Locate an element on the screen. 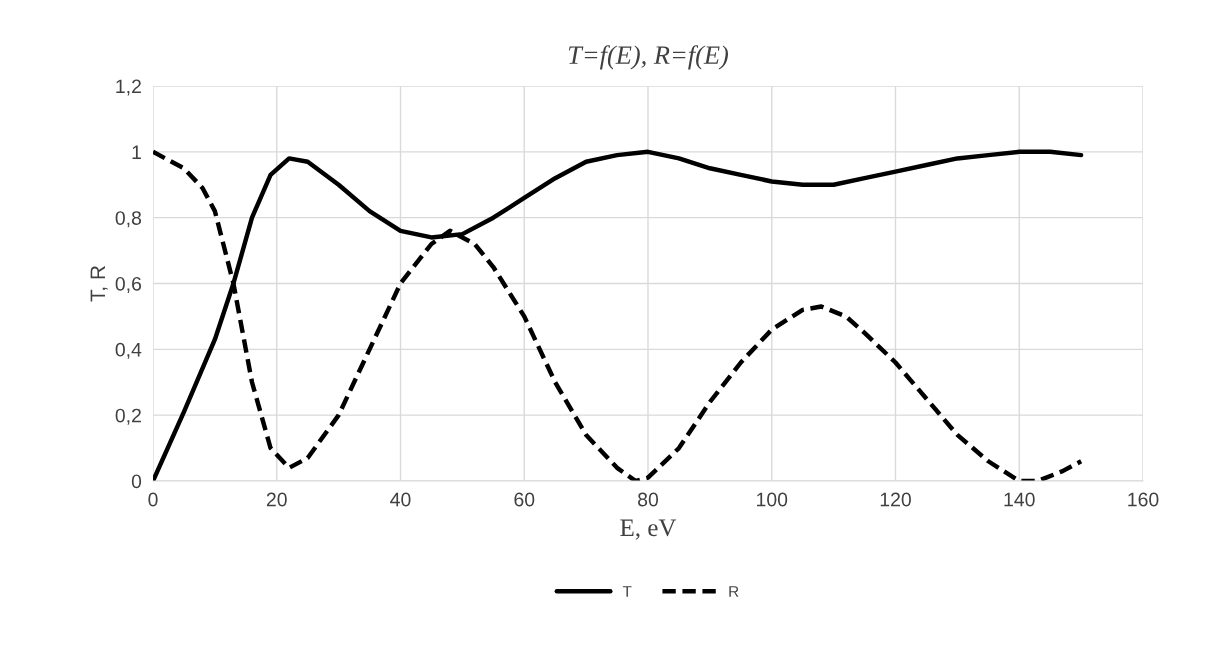 The width and height of the screenshot is (1208, 671). y-tick-label: 0 is located at coordinates (136, 481).